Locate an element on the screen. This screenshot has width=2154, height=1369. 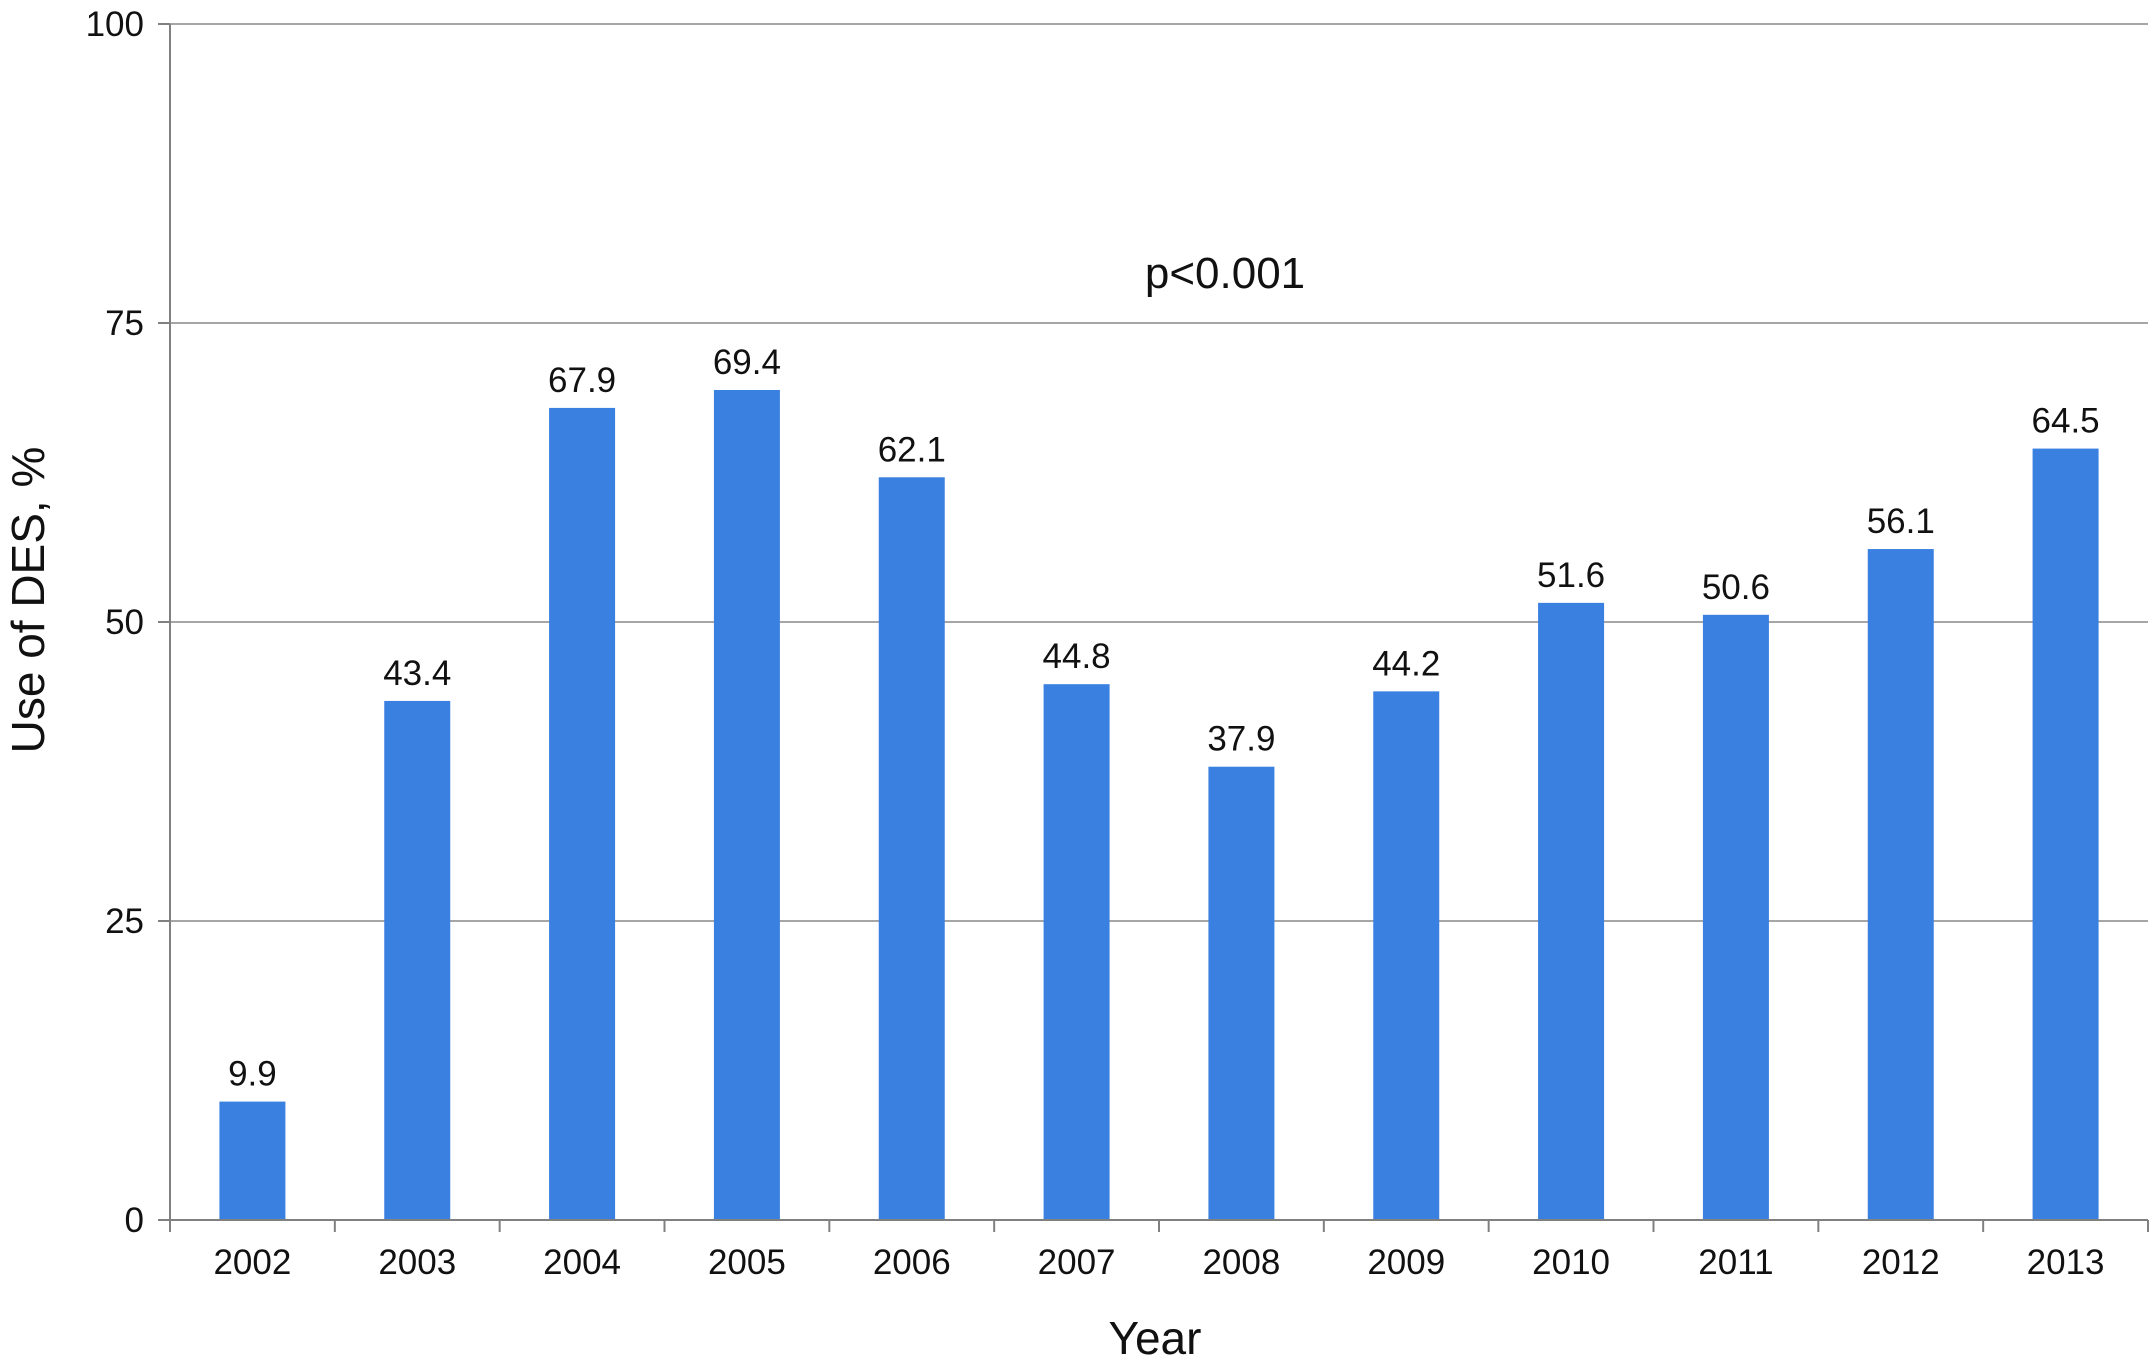
data-label-2009: 44.2 is located at coordinates (1406, 663).